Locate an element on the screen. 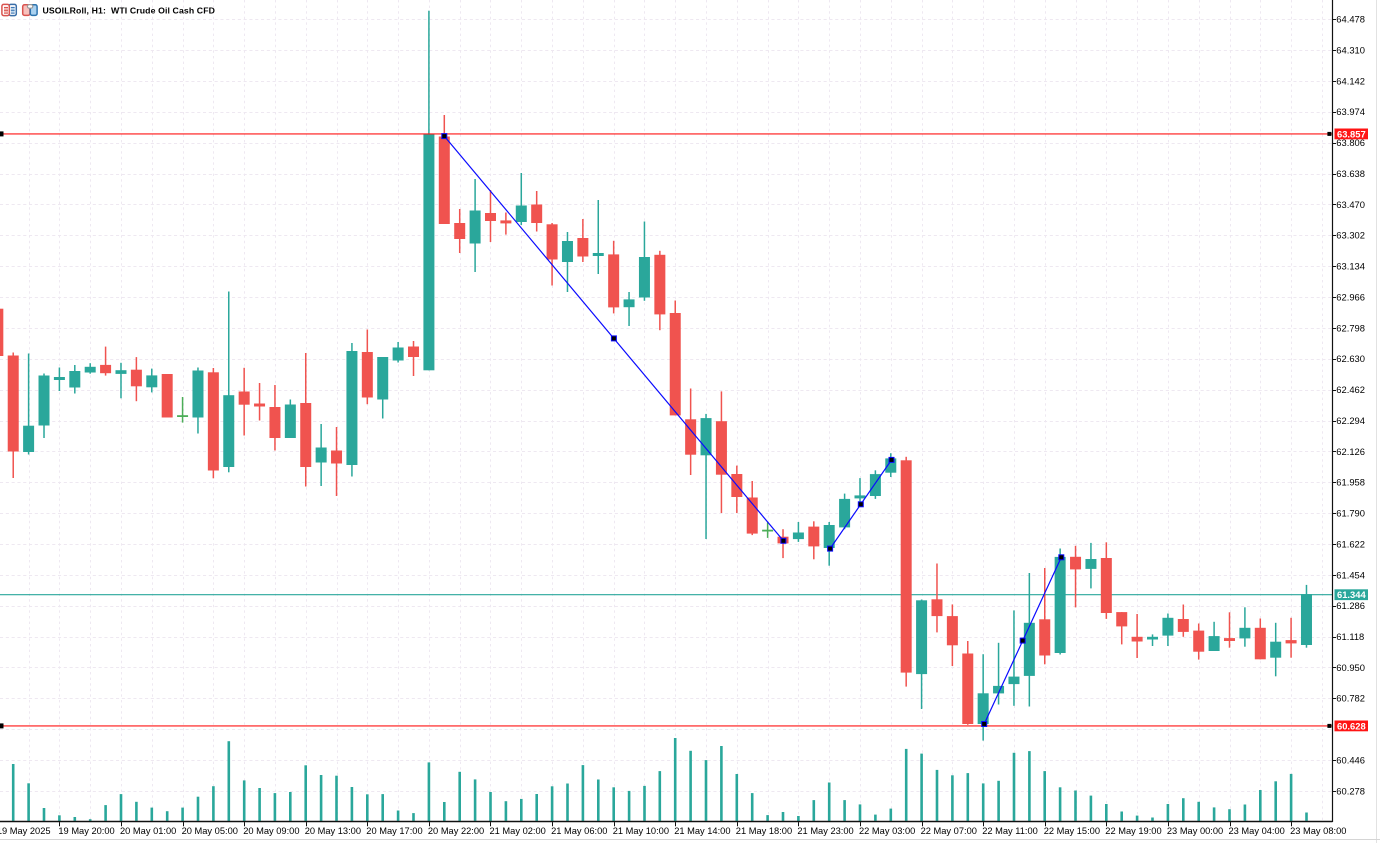 Image resolution: width=1380 pixels, height=843 pixels. svg-text: 61.286 is located at coordinates (1350, 605).